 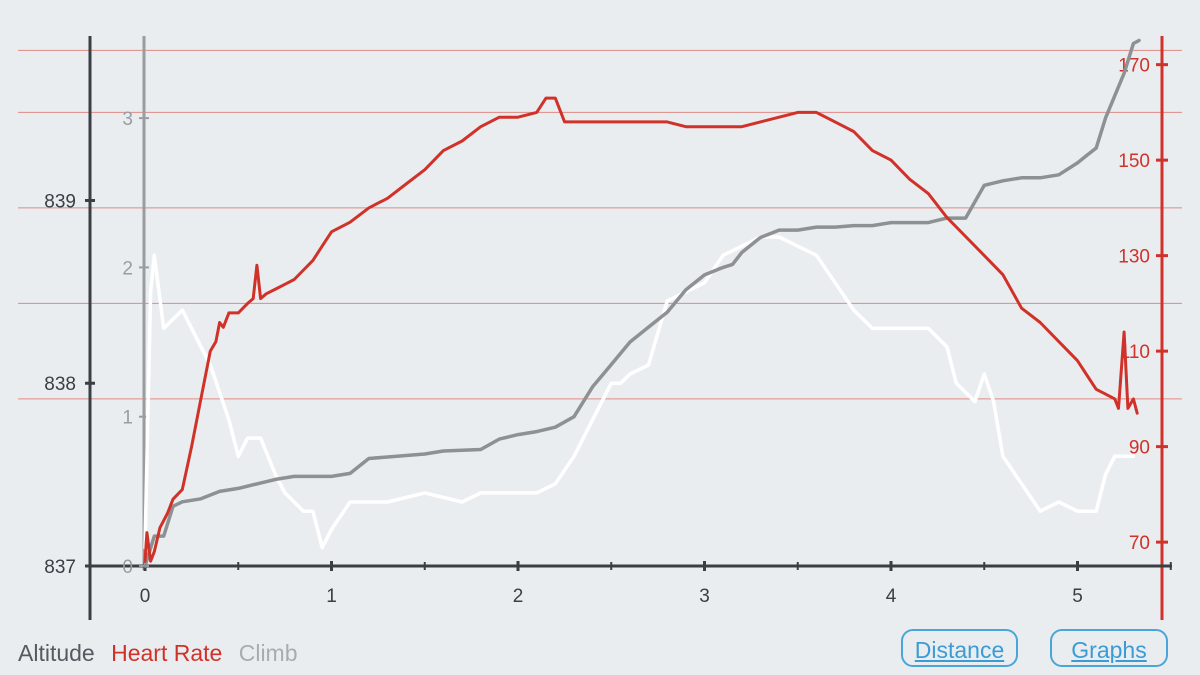 I want to click on x-tick-label-3: 3, so click(x=704, y=596).